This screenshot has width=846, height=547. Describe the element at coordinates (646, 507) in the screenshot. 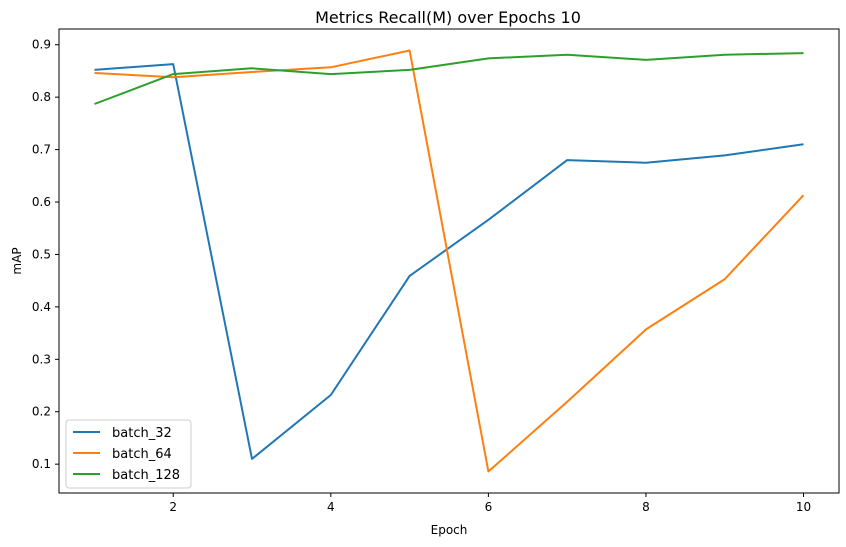

I see `x-tick-label: 8` at that location.